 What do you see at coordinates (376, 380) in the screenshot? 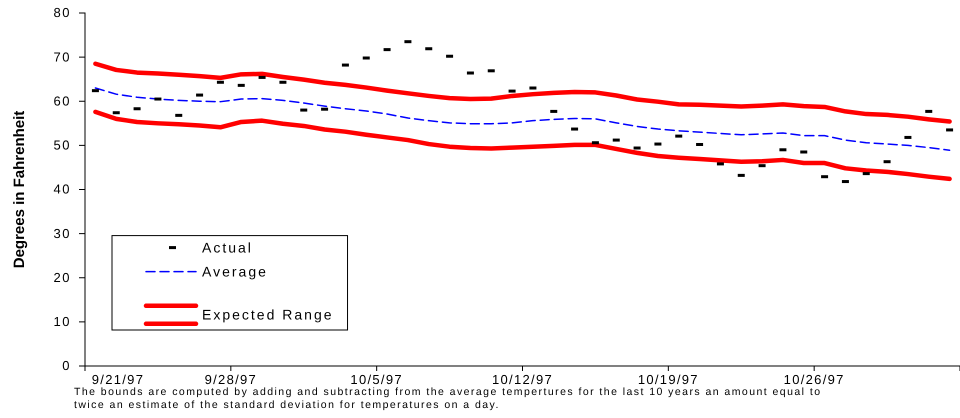
I see `x-tick-label: 10/5/97` at bounding box center [376, 380].